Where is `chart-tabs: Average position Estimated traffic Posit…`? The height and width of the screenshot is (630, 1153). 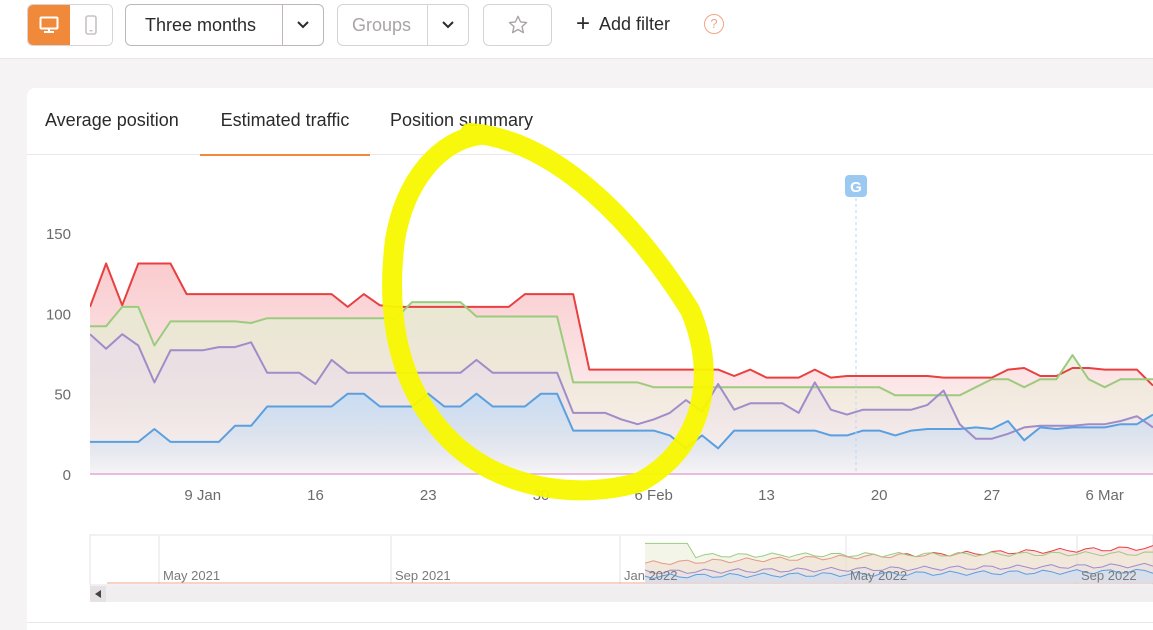
chart-tabs: Average position Estimated traffic Posit… is located at coordinates (590, 122).